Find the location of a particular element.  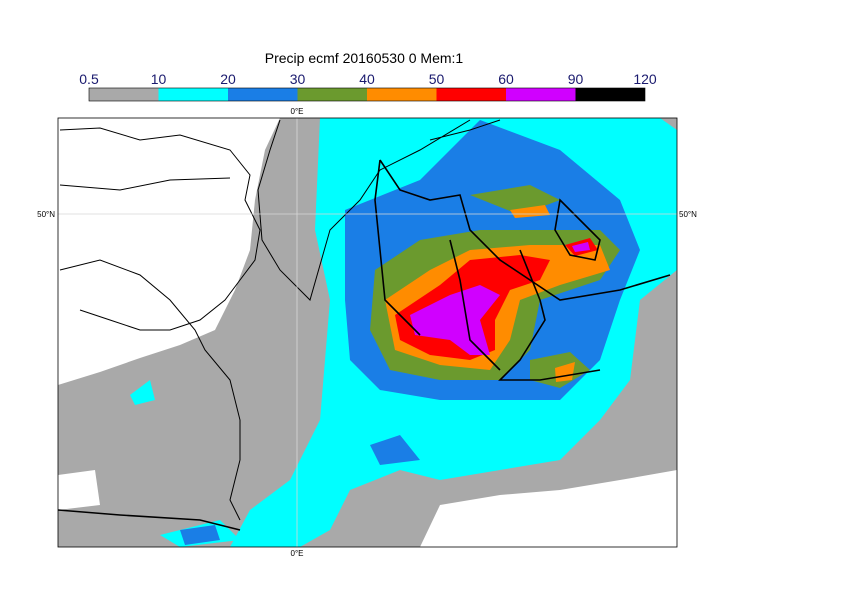

precip-area is located at coordinates (500, 298).